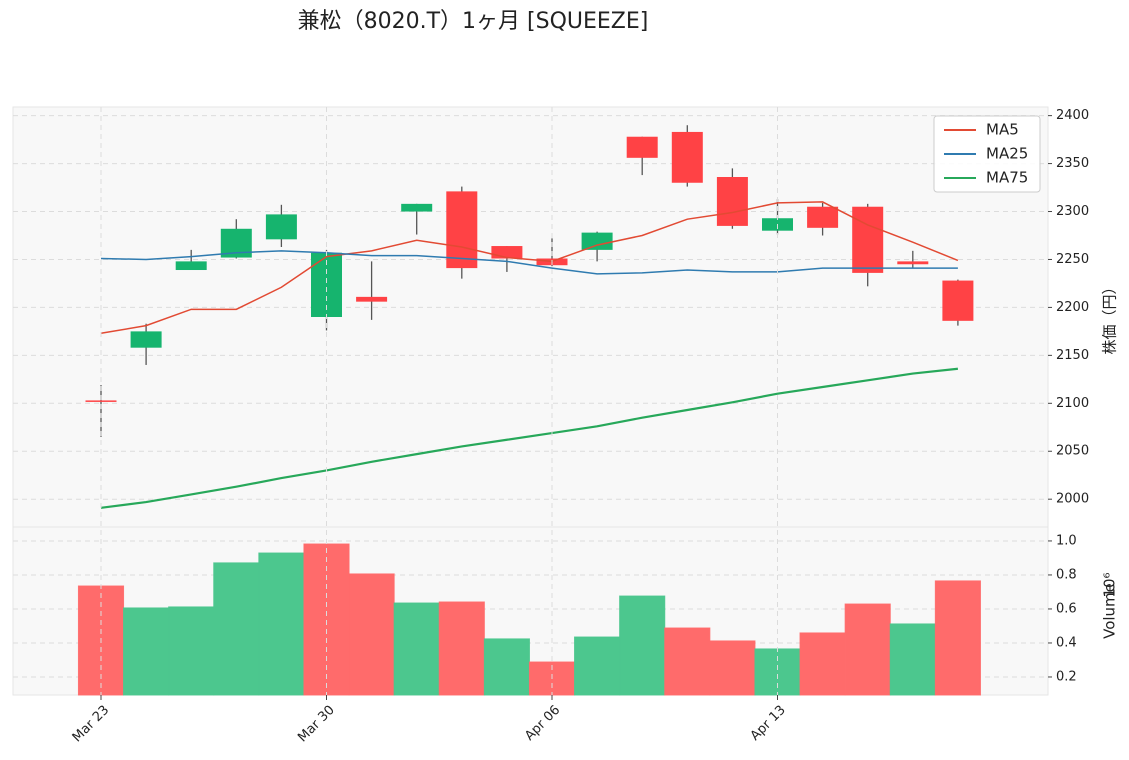  Describe the element at coordinates (1110, 316) in the screenshot. I see `y-axis-label: 株価（円）` at that location.